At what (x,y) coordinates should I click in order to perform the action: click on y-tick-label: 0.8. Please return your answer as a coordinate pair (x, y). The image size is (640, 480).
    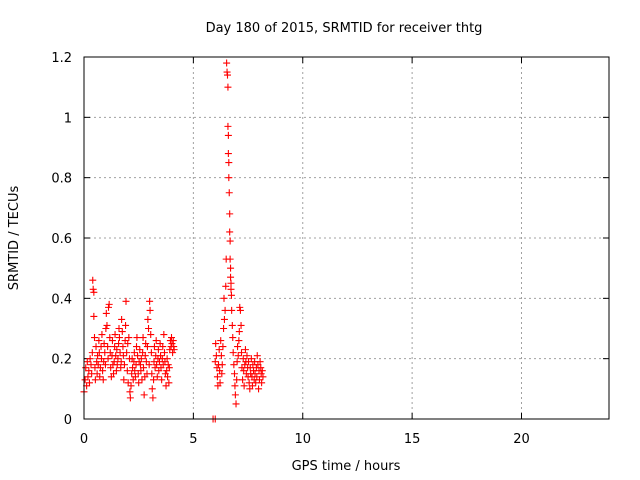
    Looking at the image, I should click on (61, 179).